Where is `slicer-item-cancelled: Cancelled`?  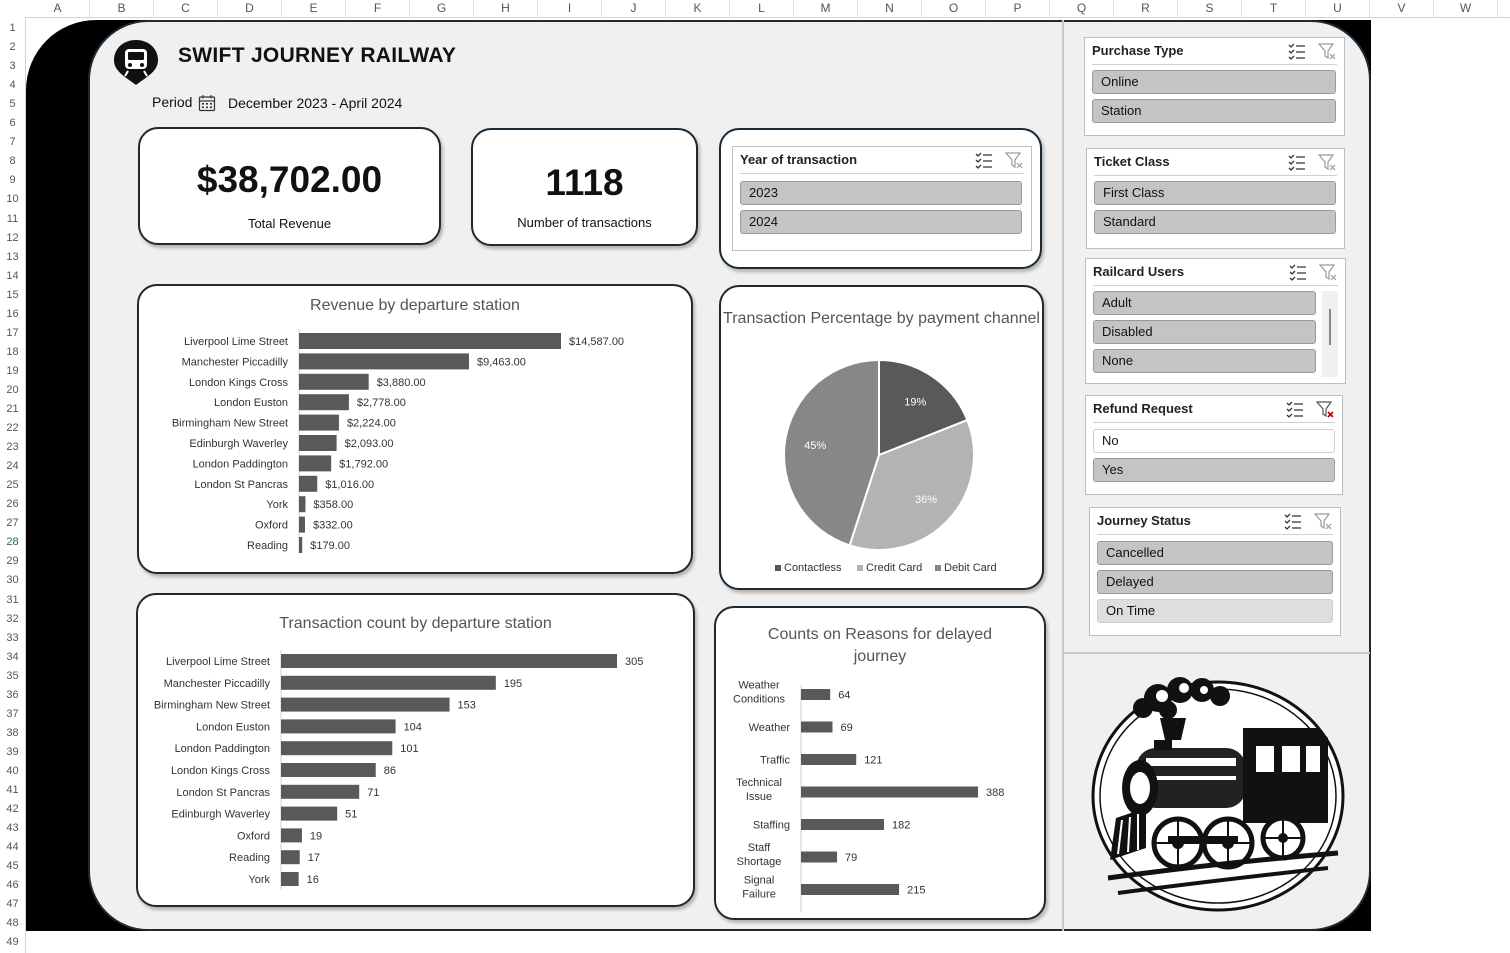
slicer-item-cancelled: Cancelled is located at coordinates (1215, 553).